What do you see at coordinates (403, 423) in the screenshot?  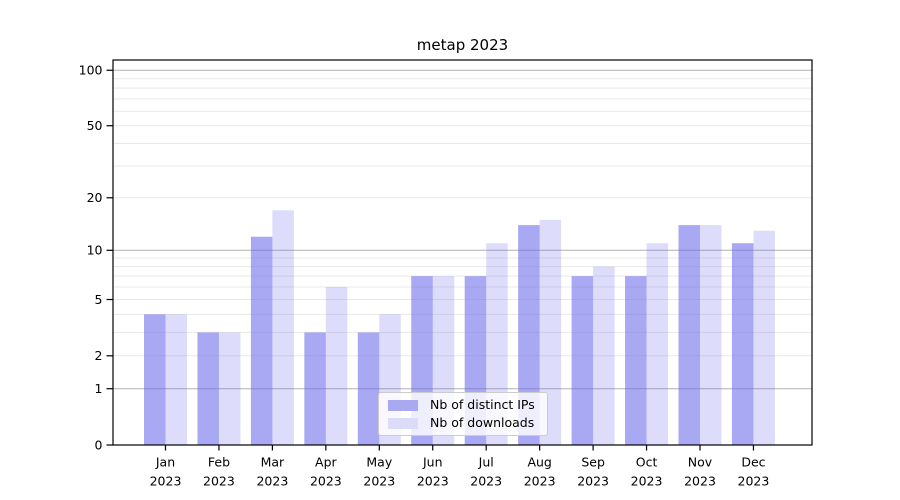 I see `legend-swatch-downloads` at bounding box center [403, 423].